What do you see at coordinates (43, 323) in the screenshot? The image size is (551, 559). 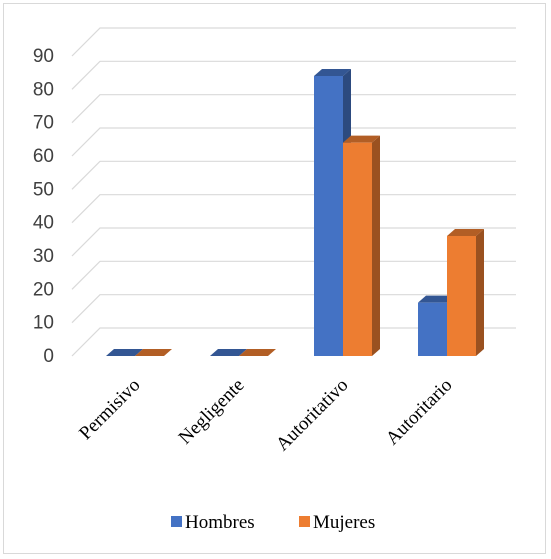 I see `y-tick-label: 10` at bounding box center [43, 323].